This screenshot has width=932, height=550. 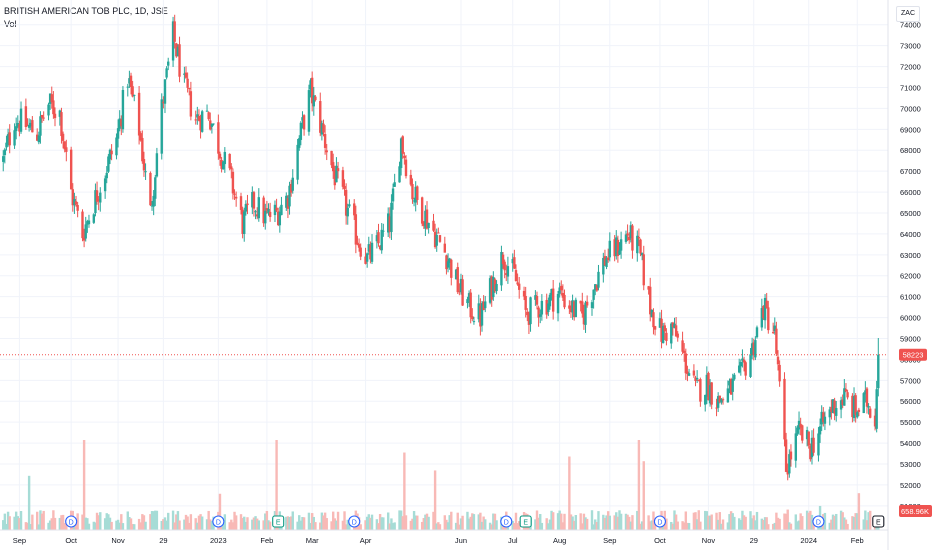 I want to click on y-tick-label: 66000, so click(x=910, y=192).